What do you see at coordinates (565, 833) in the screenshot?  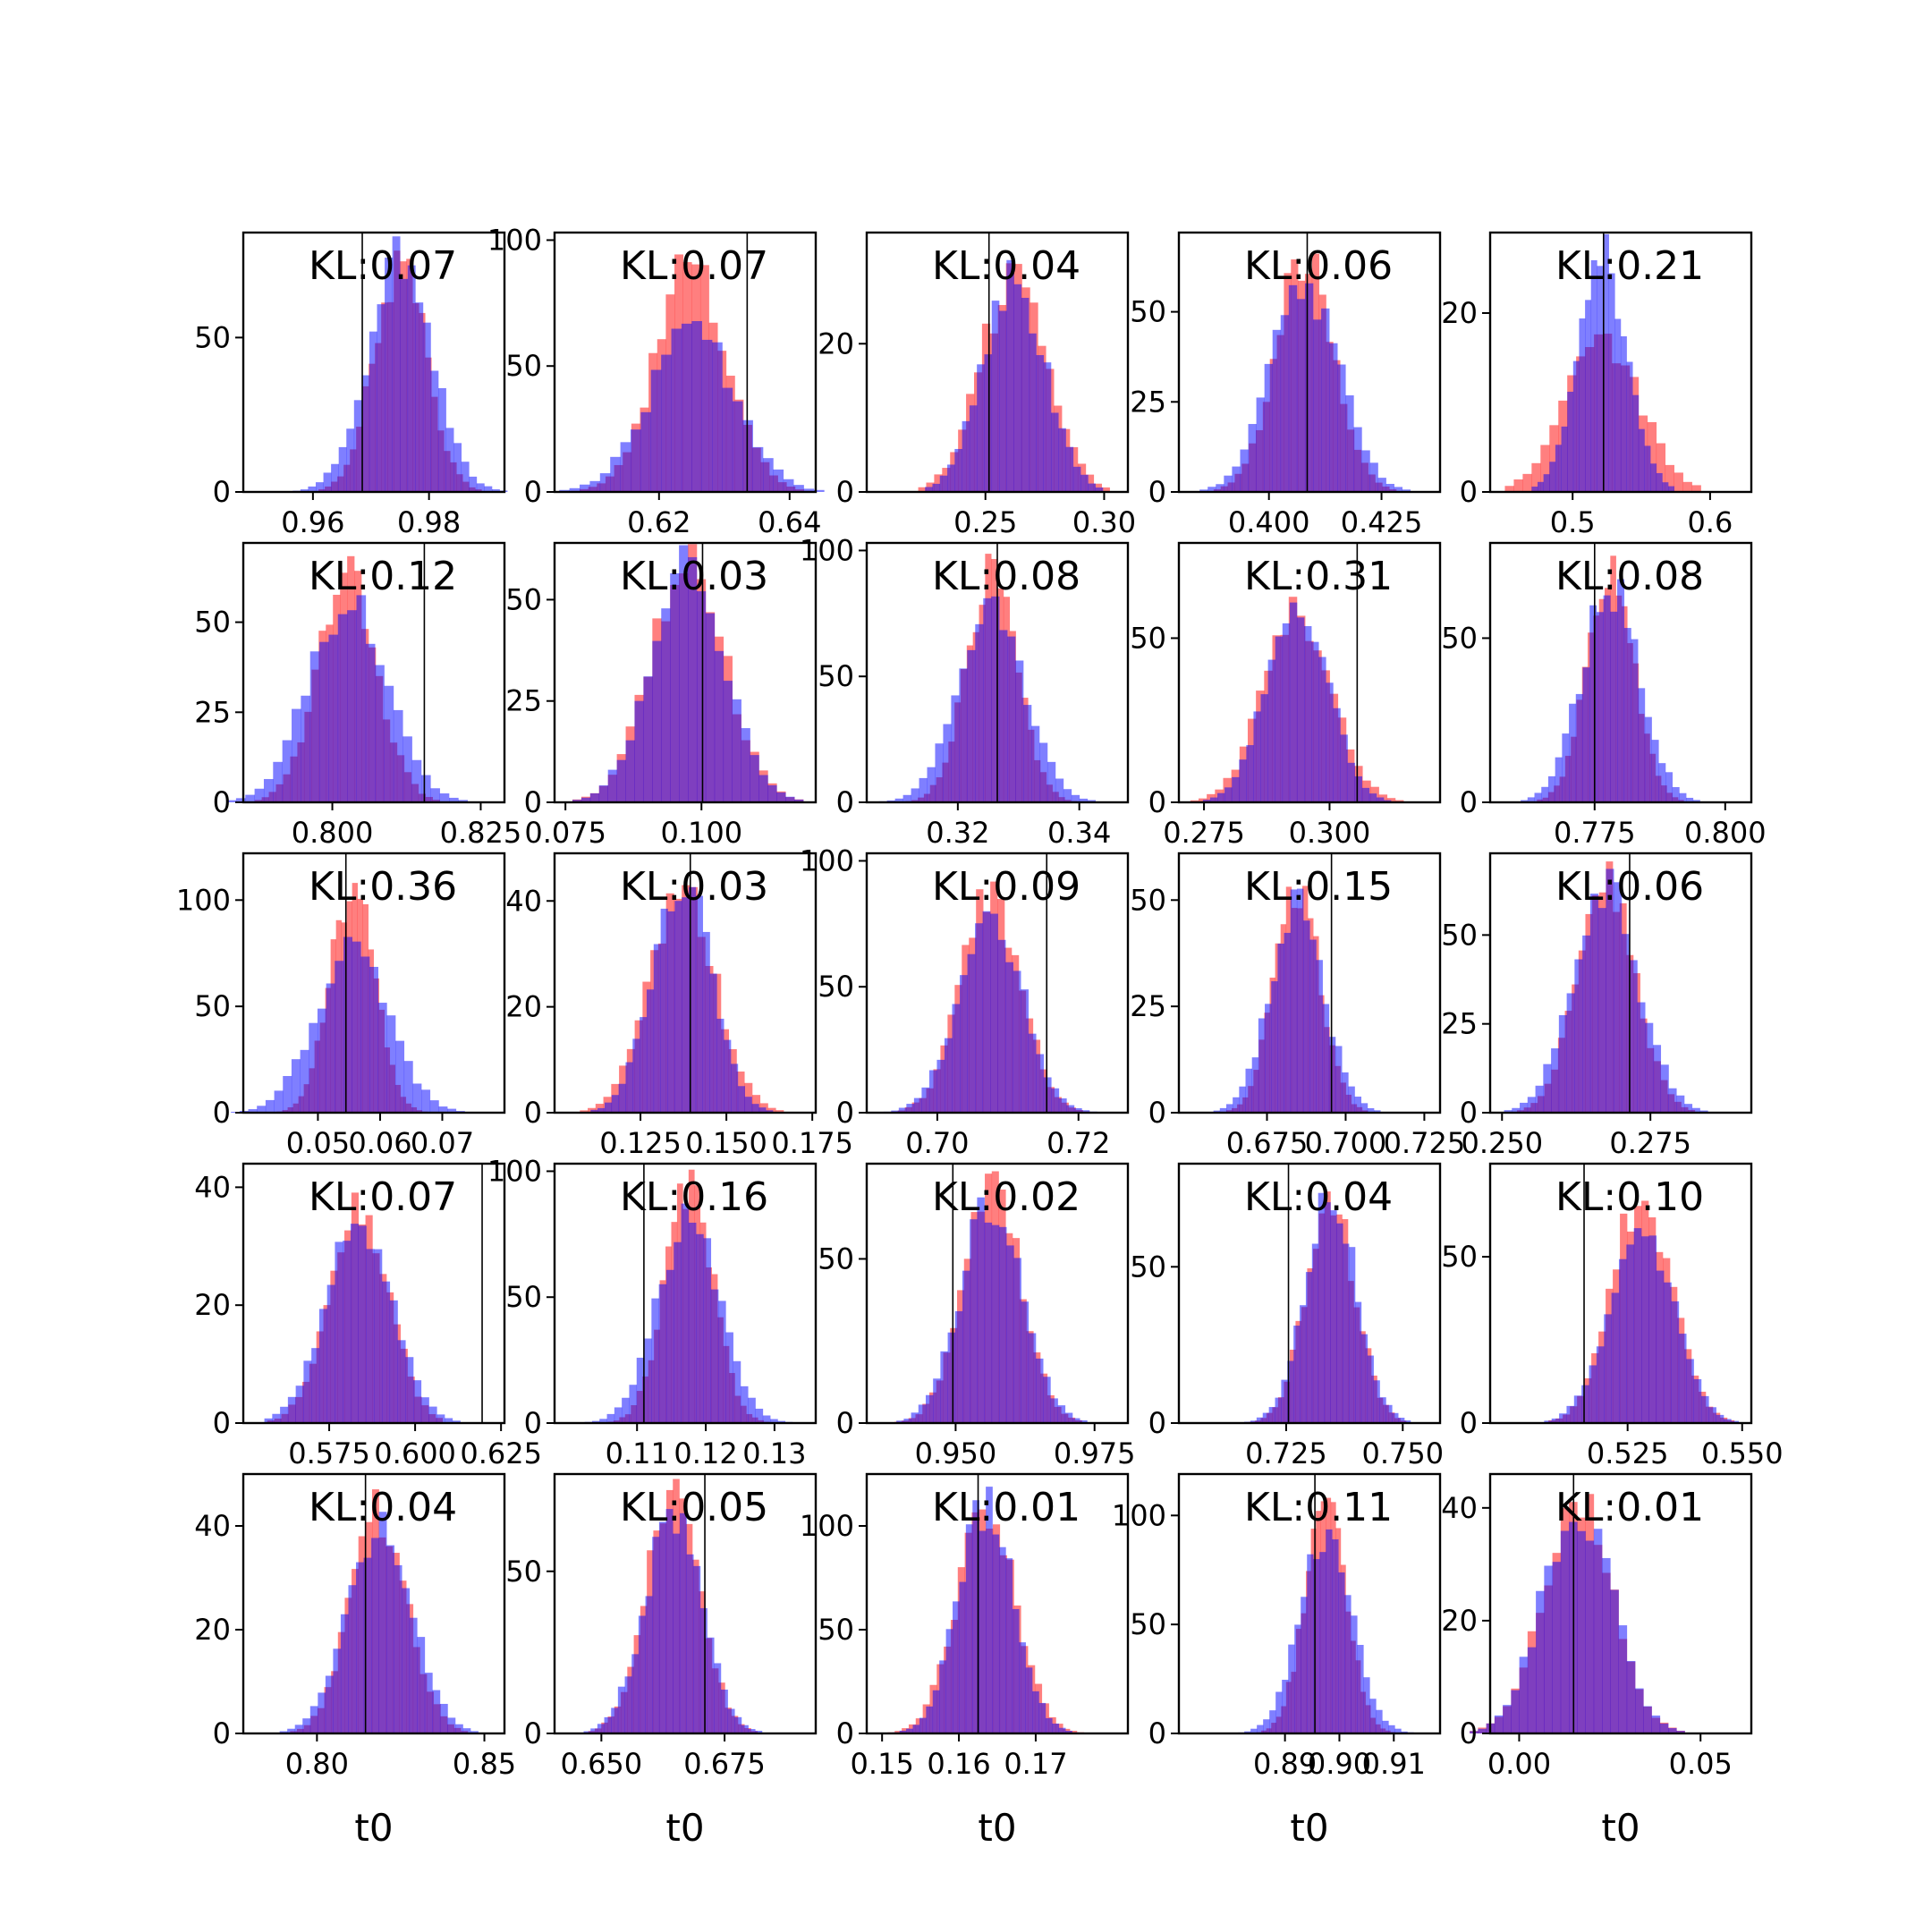 I see `x-tick-label: 0.075` at bounding box center [565, 833].